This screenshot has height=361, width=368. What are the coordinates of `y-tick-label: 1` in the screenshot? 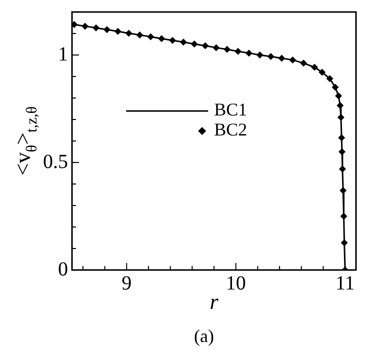 It's located at (63, 54).